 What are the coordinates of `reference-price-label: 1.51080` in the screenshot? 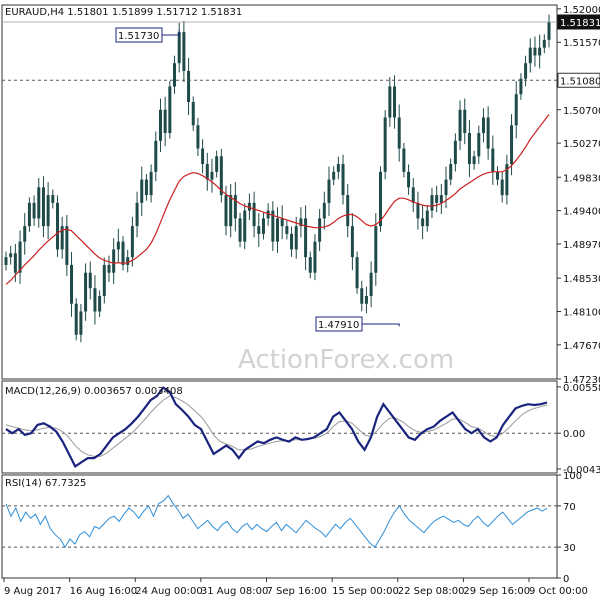 It's located at (580, 81).